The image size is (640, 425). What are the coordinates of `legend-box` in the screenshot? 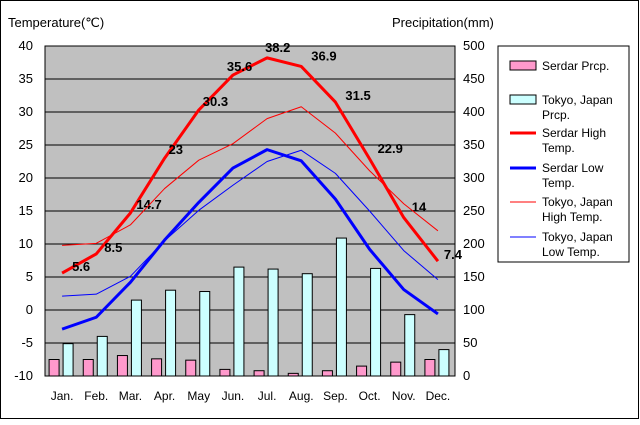 It's located at (563, 154).